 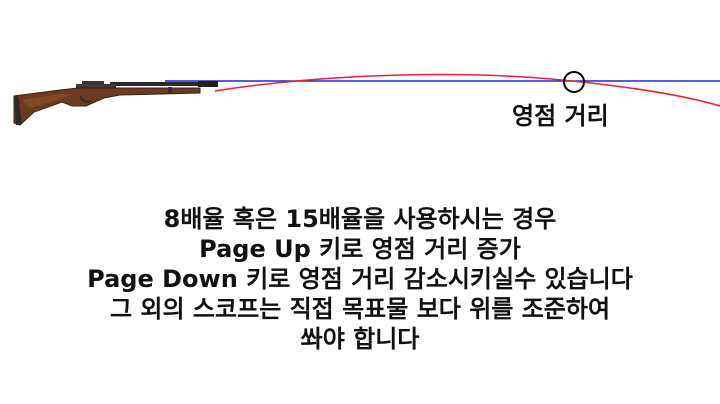 I want to click on caption-line: Page Up 키로 영점 거리 증가, so click(x=360, y=249).